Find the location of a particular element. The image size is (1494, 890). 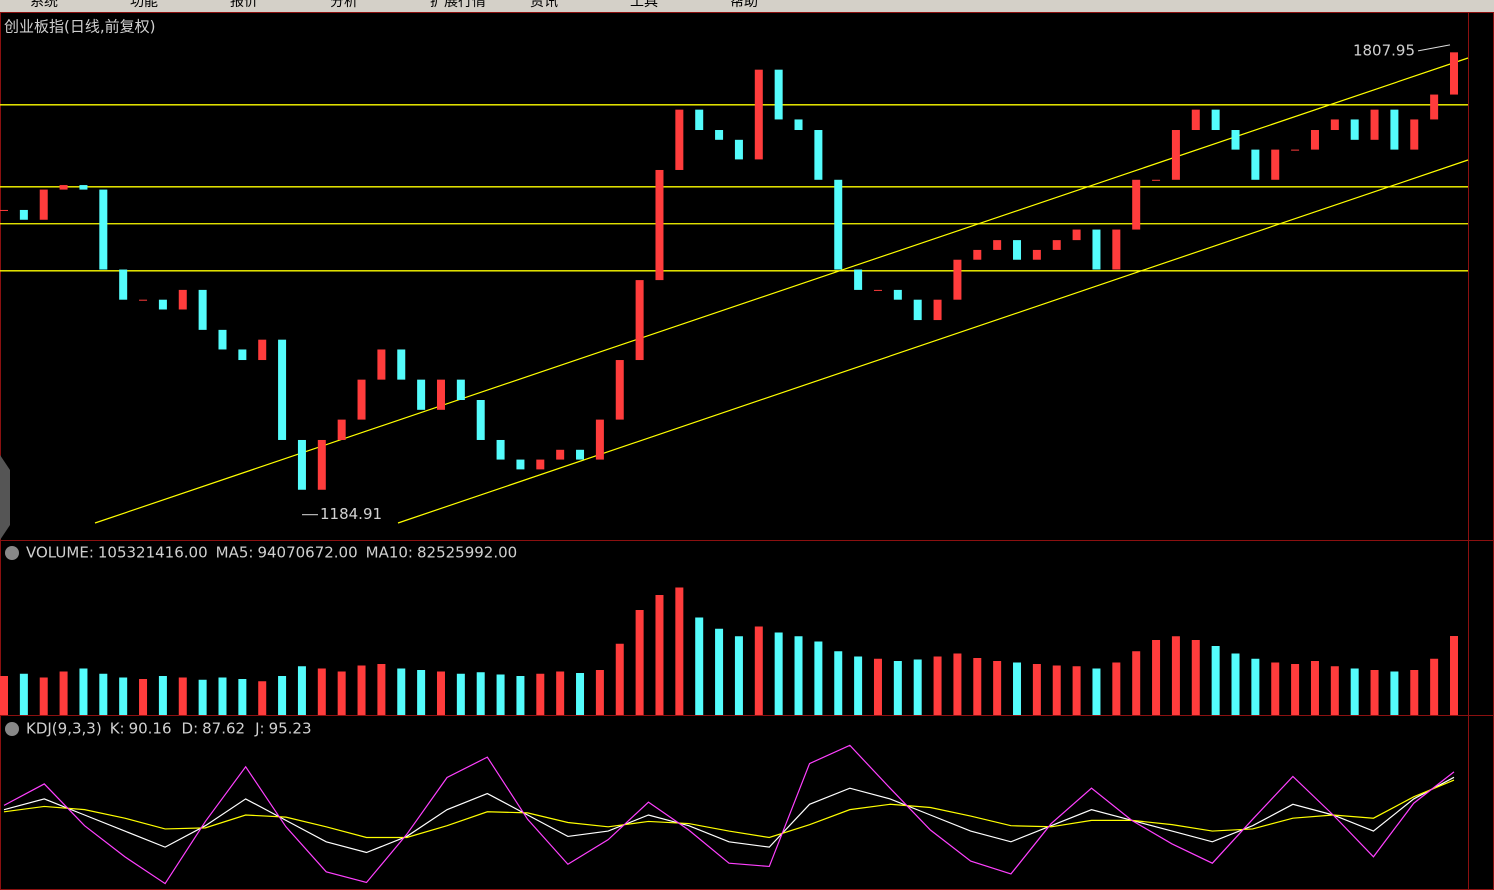

menu-bar: 系统 功能 报价 分析 扩展行情 资讯 工具 帮助 is located at coordinates (747, 6).